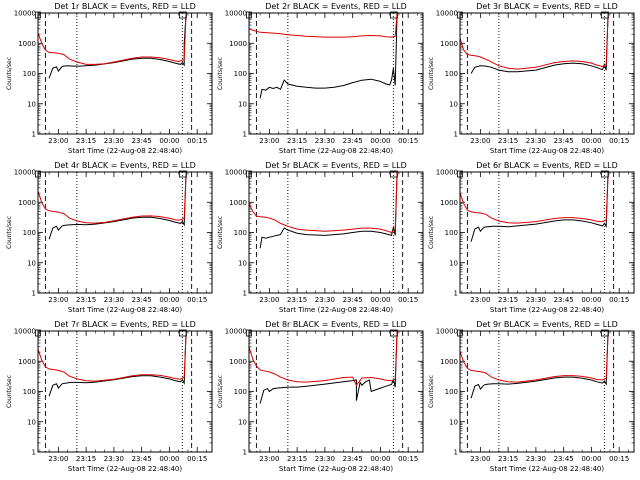  Describe the element at coordinates (336, 6) in the screenshot. I see `panel-title: Det 2r BLACK = Events, RED = LLD` at that location.